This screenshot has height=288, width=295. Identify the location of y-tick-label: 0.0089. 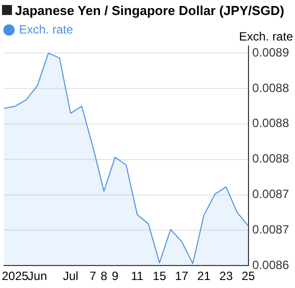
(271, 52).